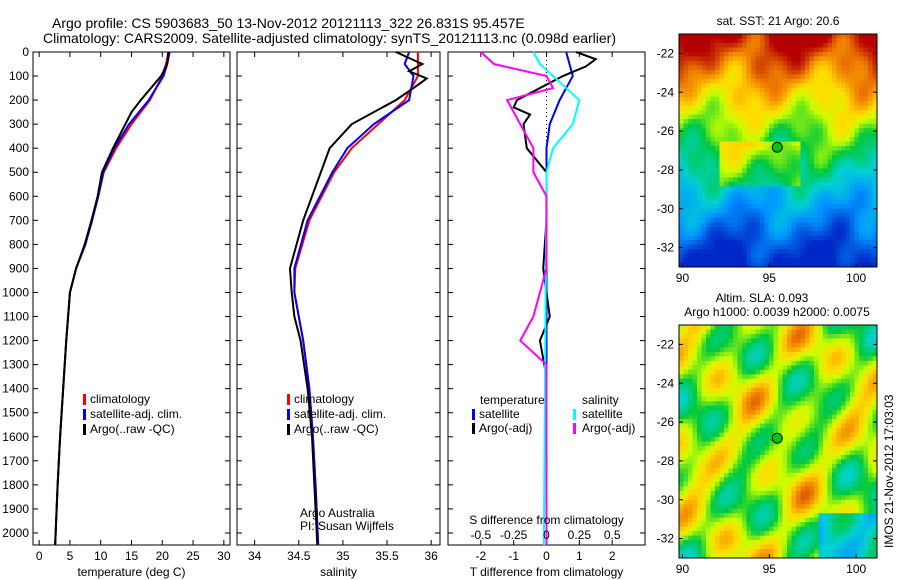 The image size is (900, 580). What do you see at coordinates (255, 556) in the screenshot?
I see `x-tick-label: 34` at bounding box center [255, 556].